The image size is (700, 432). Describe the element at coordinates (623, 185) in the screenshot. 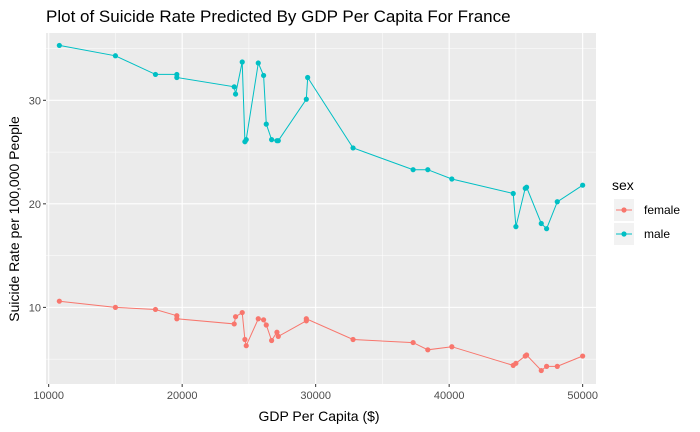

I see `legend-title: sex` at that location.